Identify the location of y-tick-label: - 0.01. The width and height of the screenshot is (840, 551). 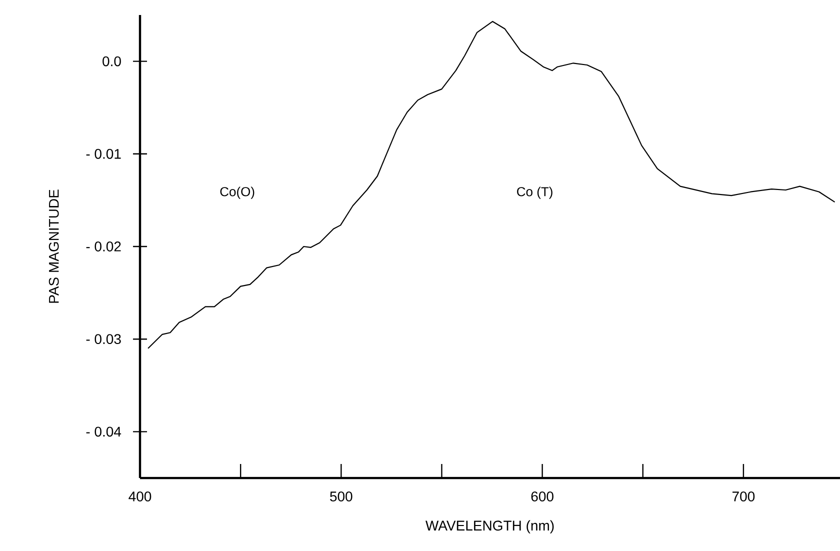
(103, 153).